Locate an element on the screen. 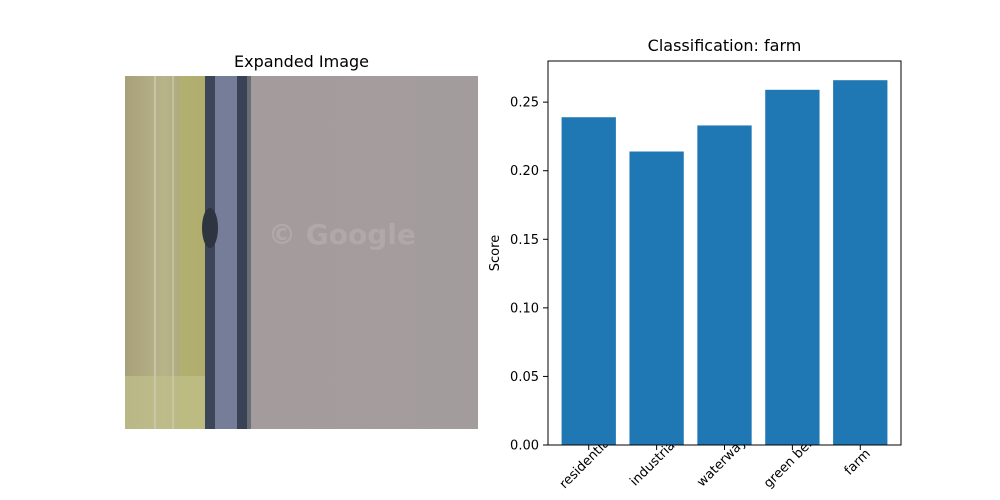 Image resolution: width=1000 pixels, height=500 pixels. y-tick-label: 0.05 is located at coordinates (524, 377).